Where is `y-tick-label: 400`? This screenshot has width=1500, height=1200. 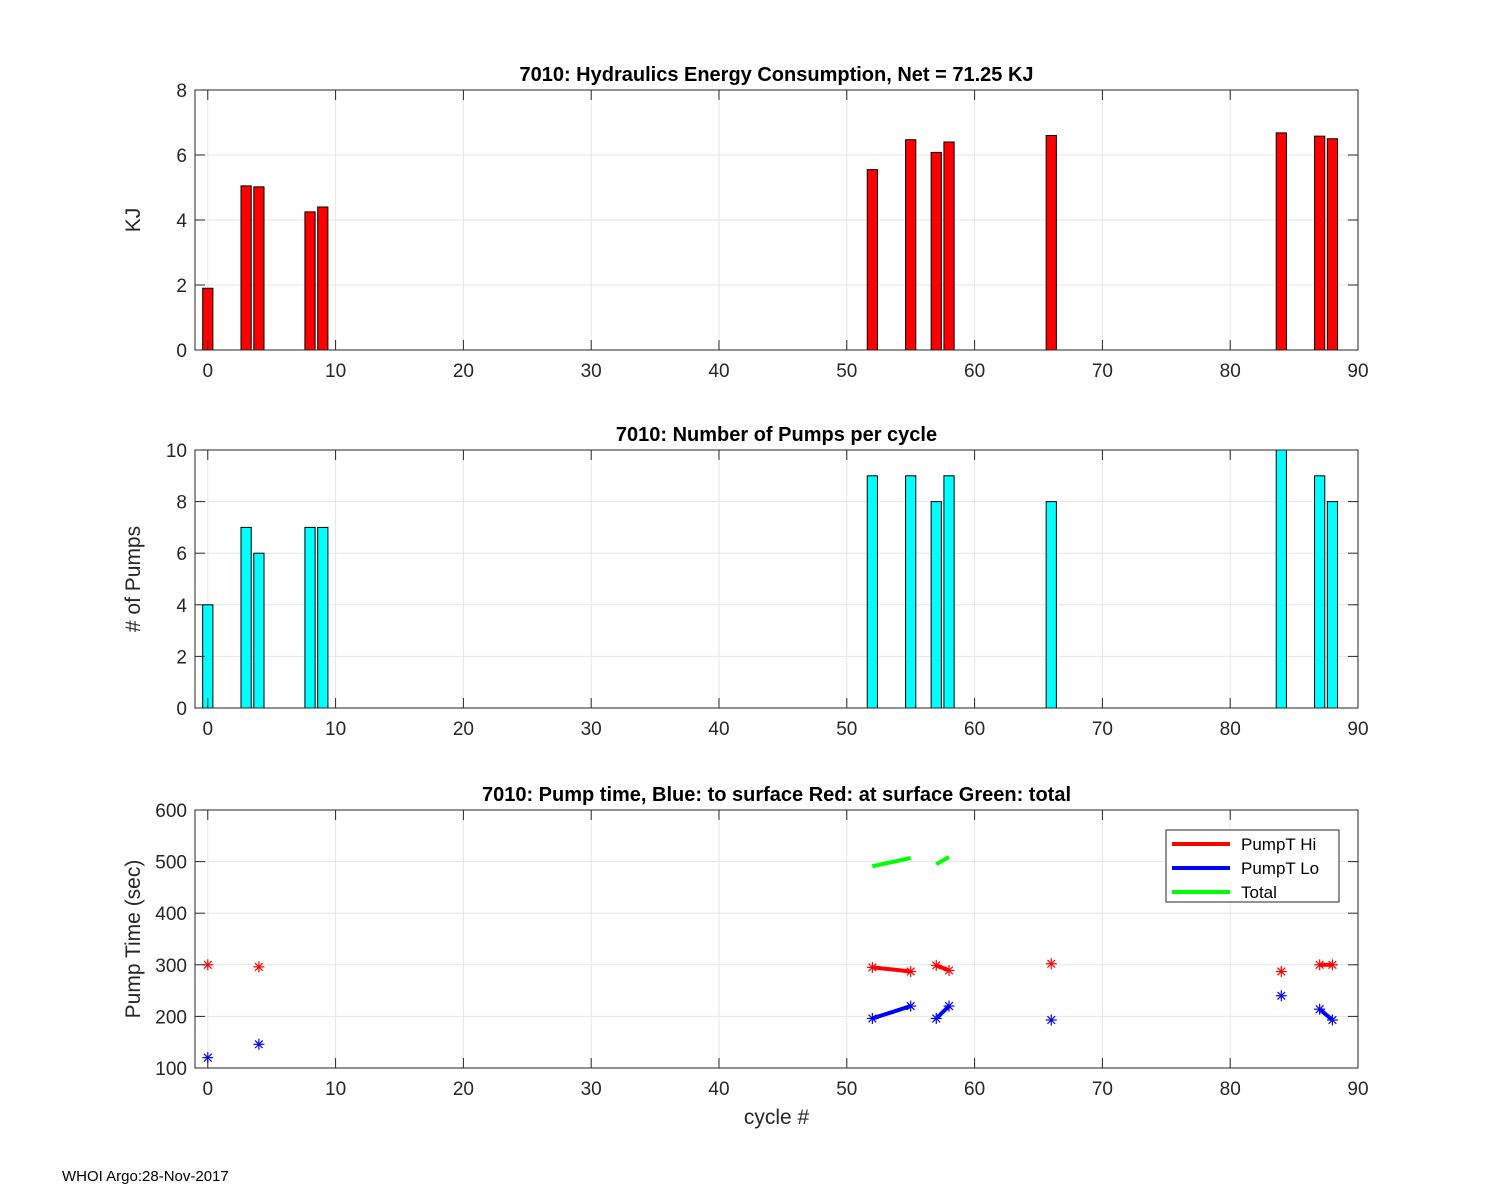
y-tick-label: 400 is located at coordinates (171, 914).